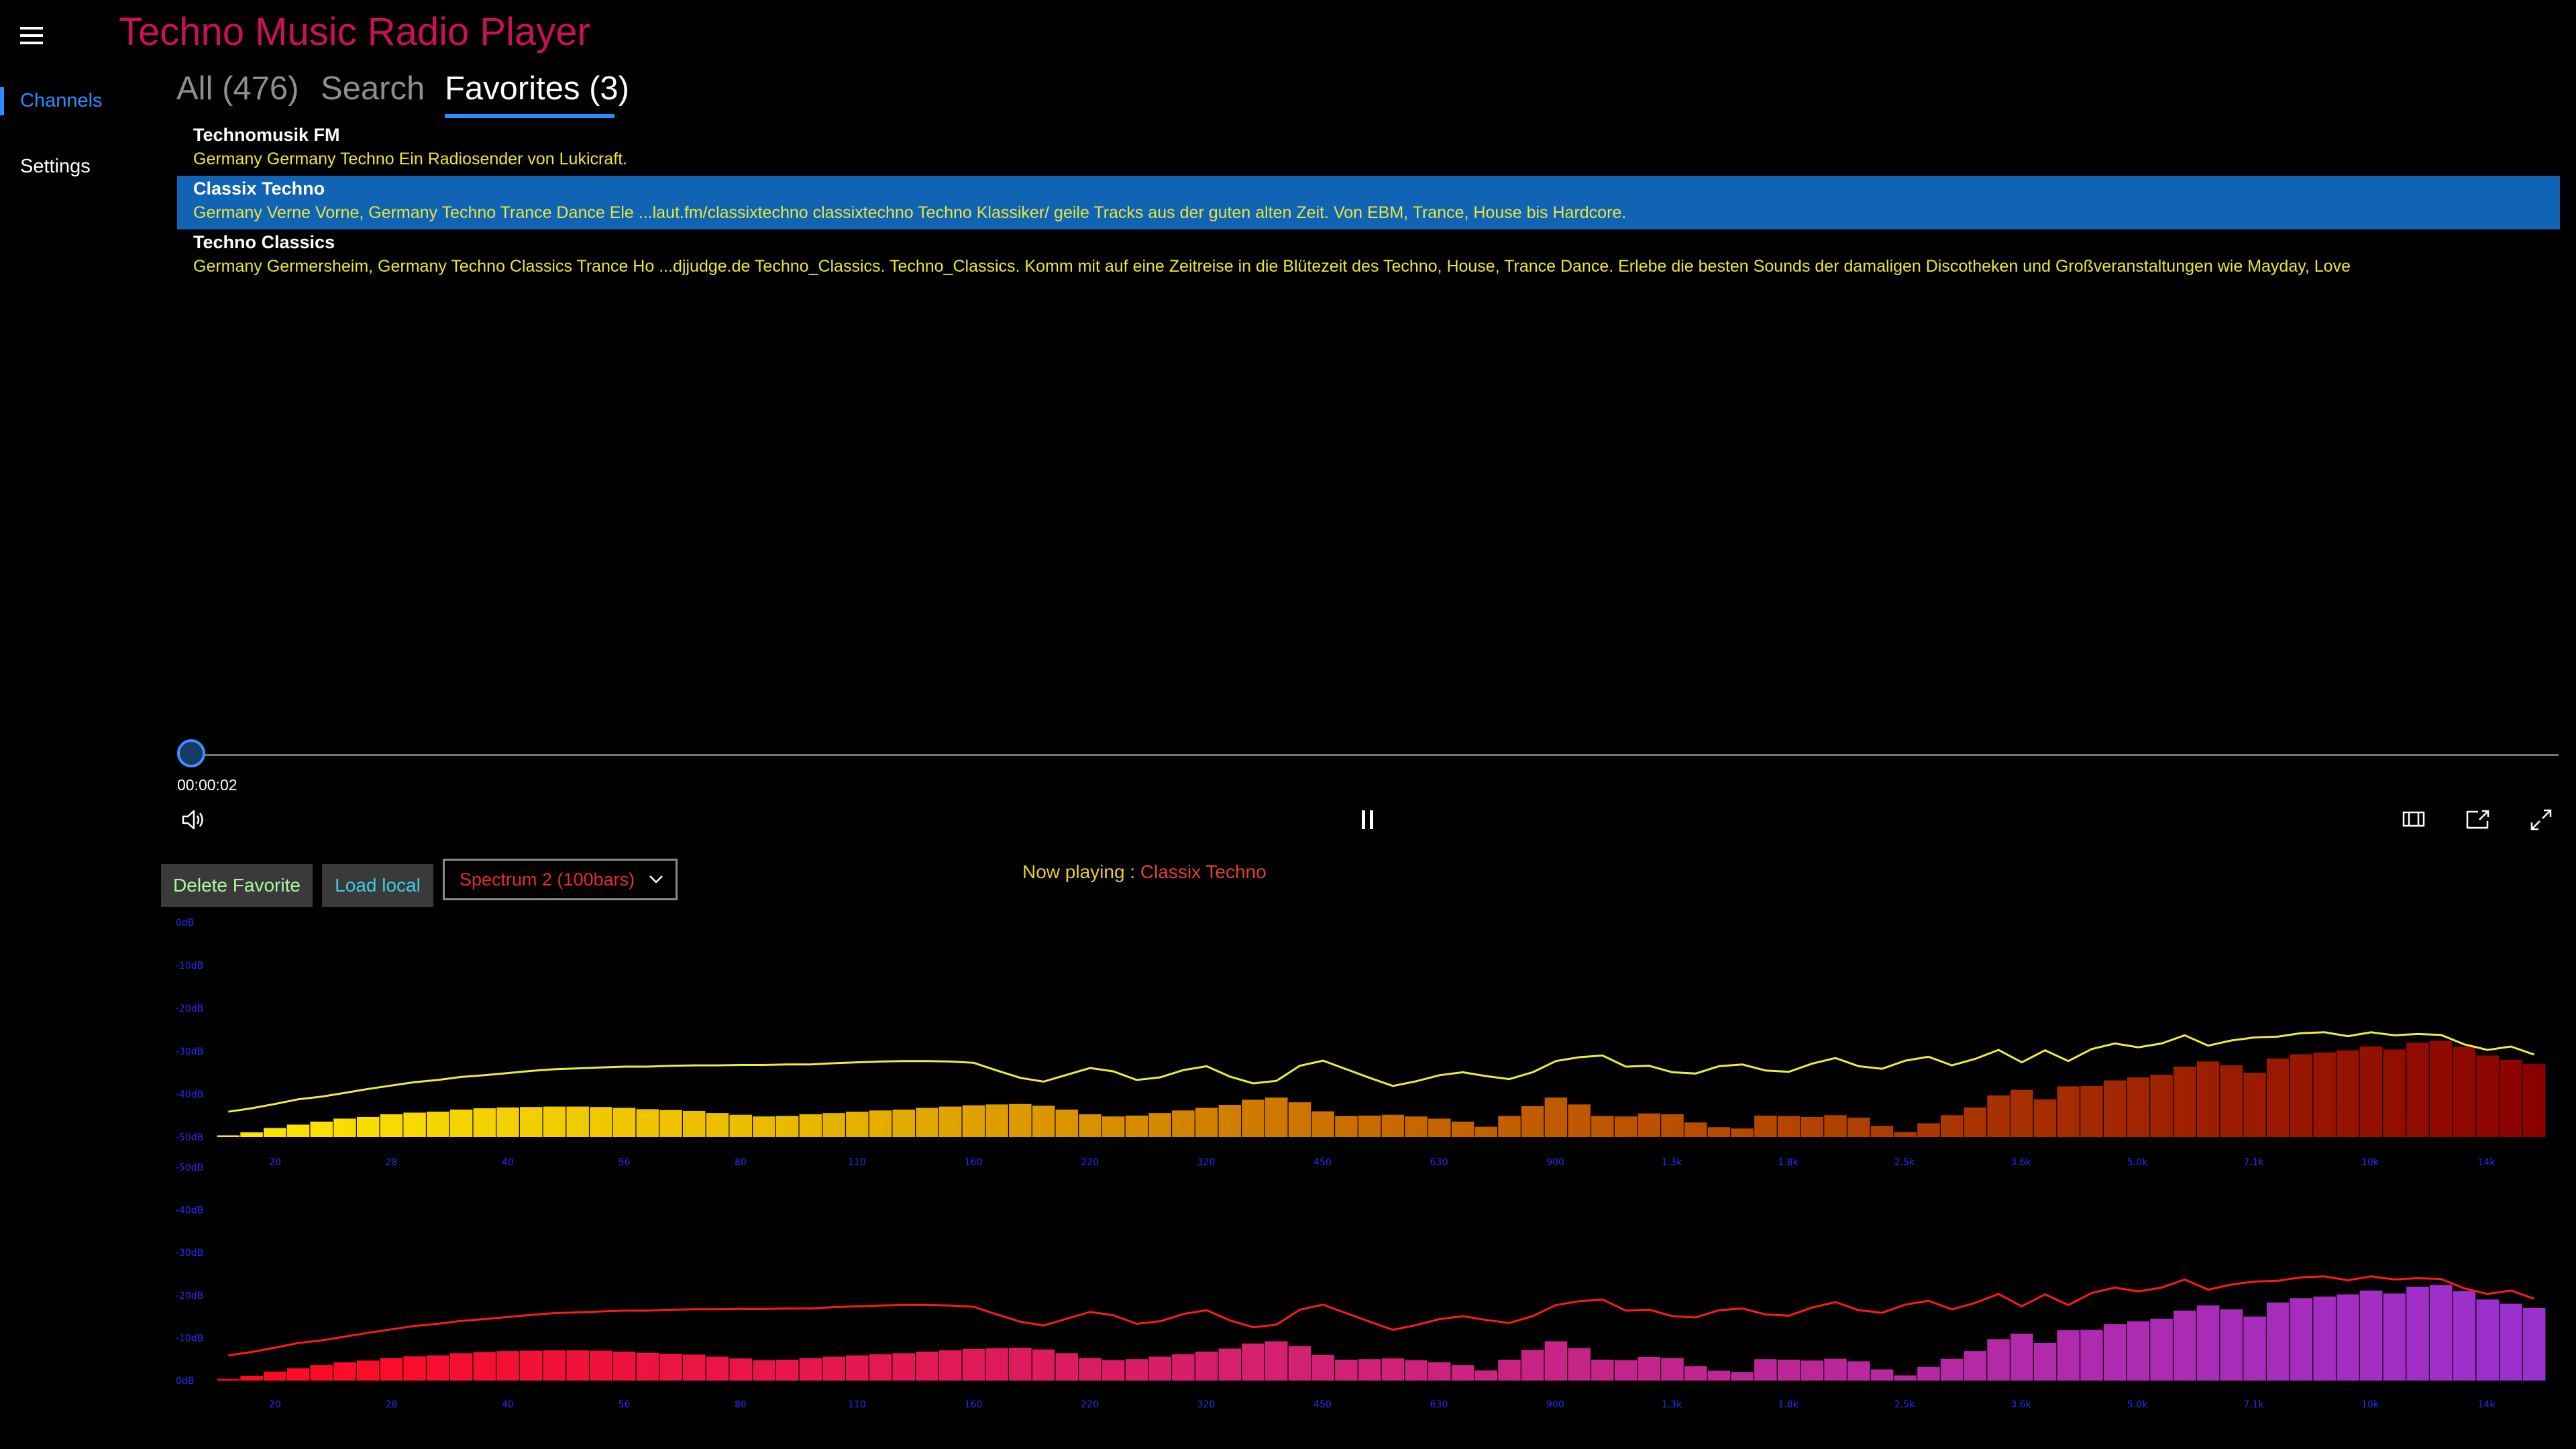 This screenshot has height=1449, width=2576. I want to click on top-x-tick-label: 5.0k, so click(2137, 1162).